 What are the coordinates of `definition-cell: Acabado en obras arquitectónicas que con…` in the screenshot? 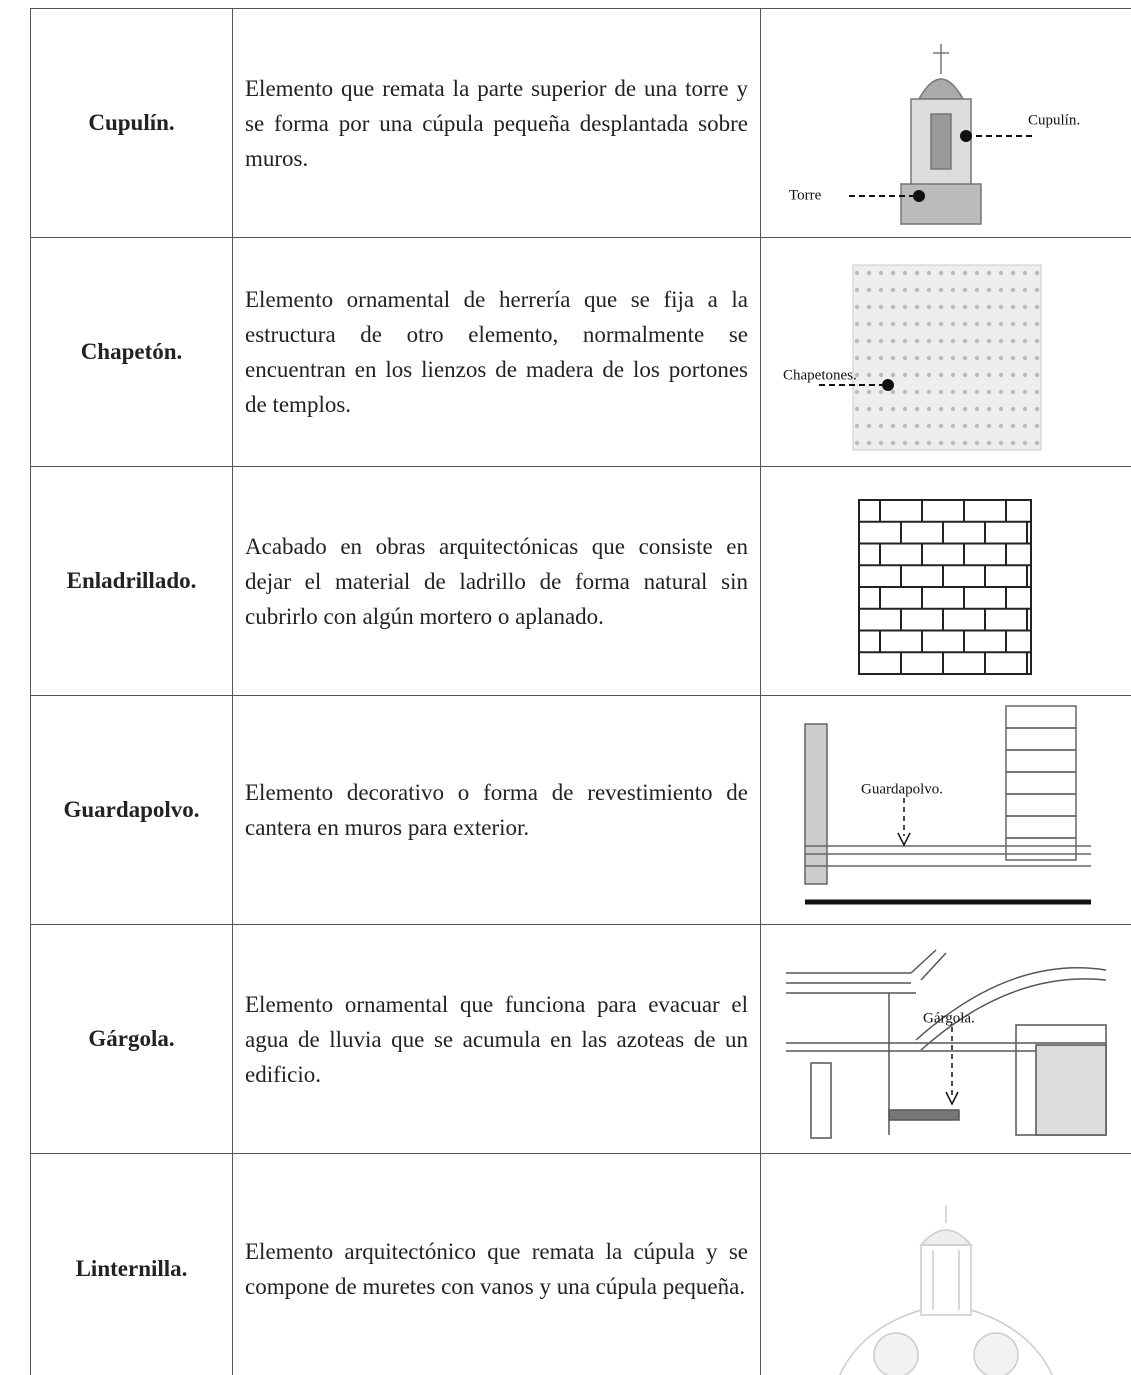 It's located at (496, 581).